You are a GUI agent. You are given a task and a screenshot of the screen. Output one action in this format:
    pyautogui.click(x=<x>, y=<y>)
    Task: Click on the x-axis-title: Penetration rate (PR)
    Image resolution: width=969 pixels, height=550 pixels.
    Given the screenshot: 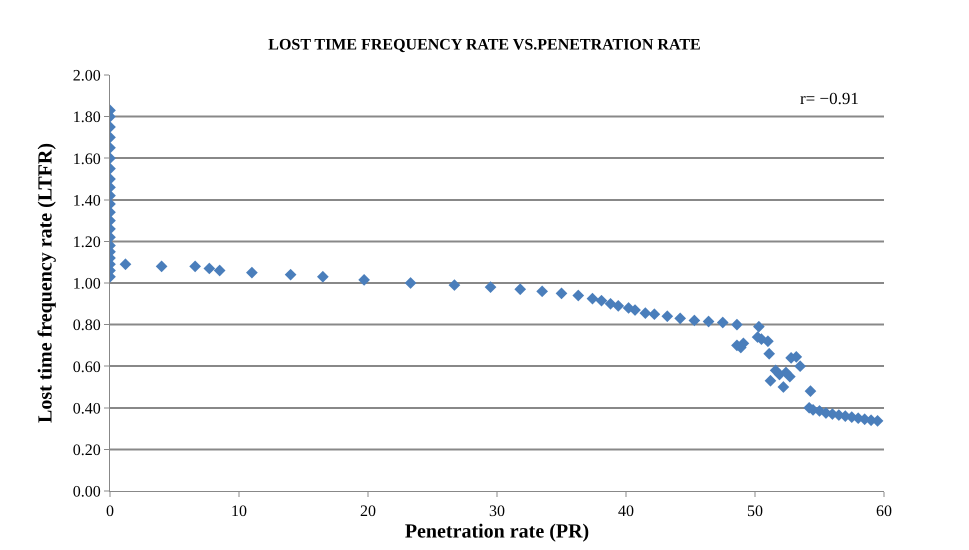 What is the action you would take?
    pyautogui.click(x=497, y=531)
    